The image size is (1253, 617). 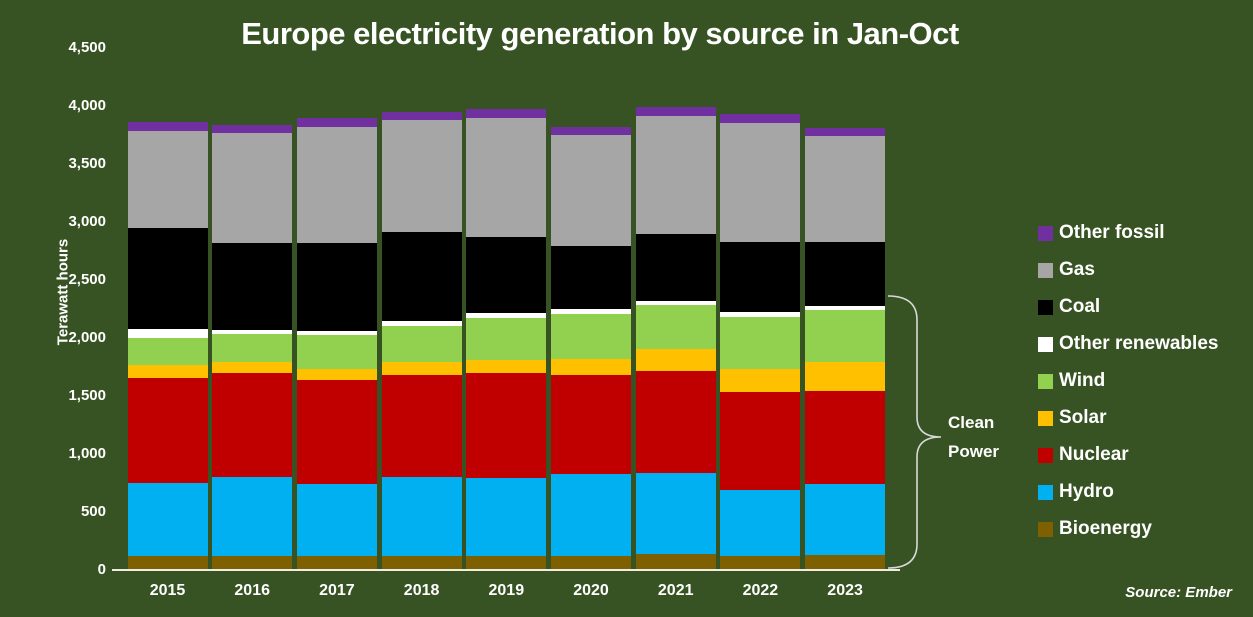 I want to click on clean-power-label: Clean Power, so click(x=973, y=437).